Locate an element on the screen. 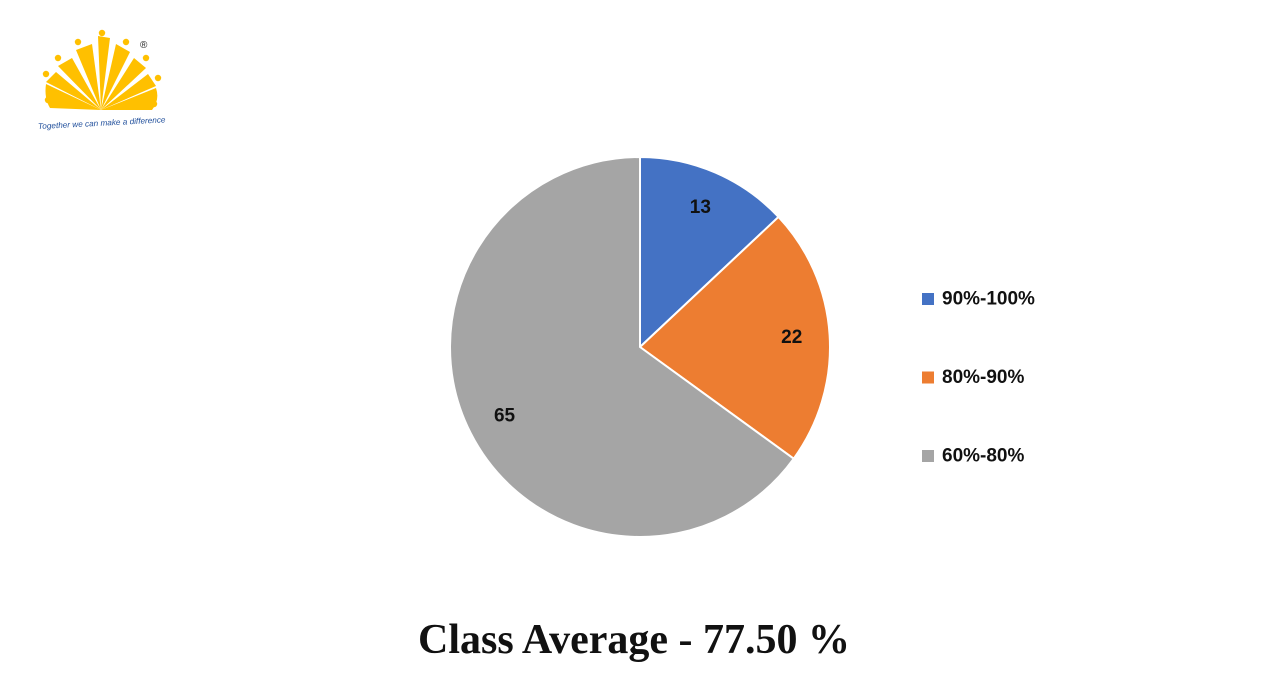 This screenshot has height=679, width=1280. legend-label-60-80: 60%-80% is located at coordinates (983, 456).